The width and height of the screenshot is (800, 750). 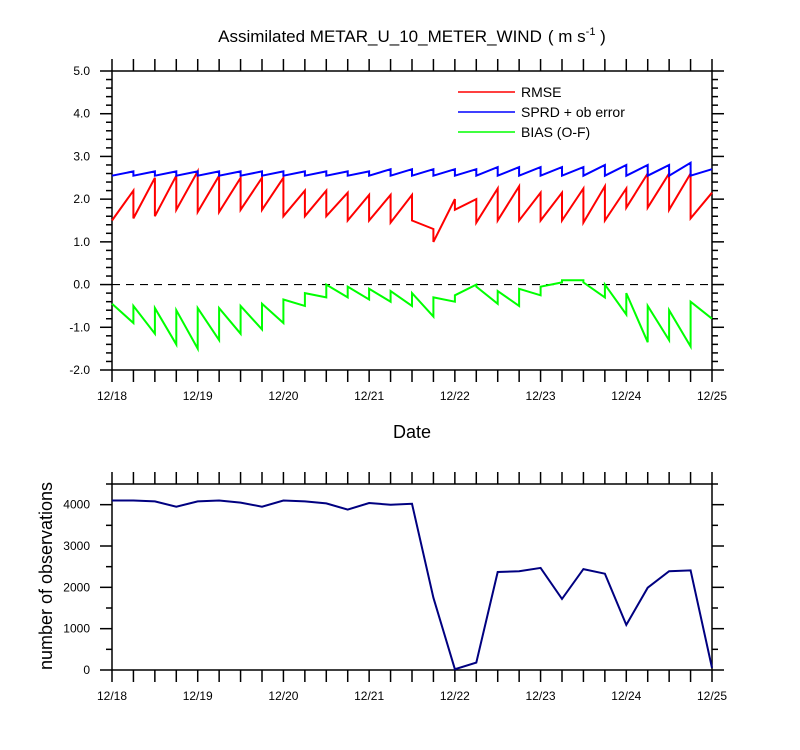 I want to click on y-tick-label: 3000, so click(x=76, y=546).